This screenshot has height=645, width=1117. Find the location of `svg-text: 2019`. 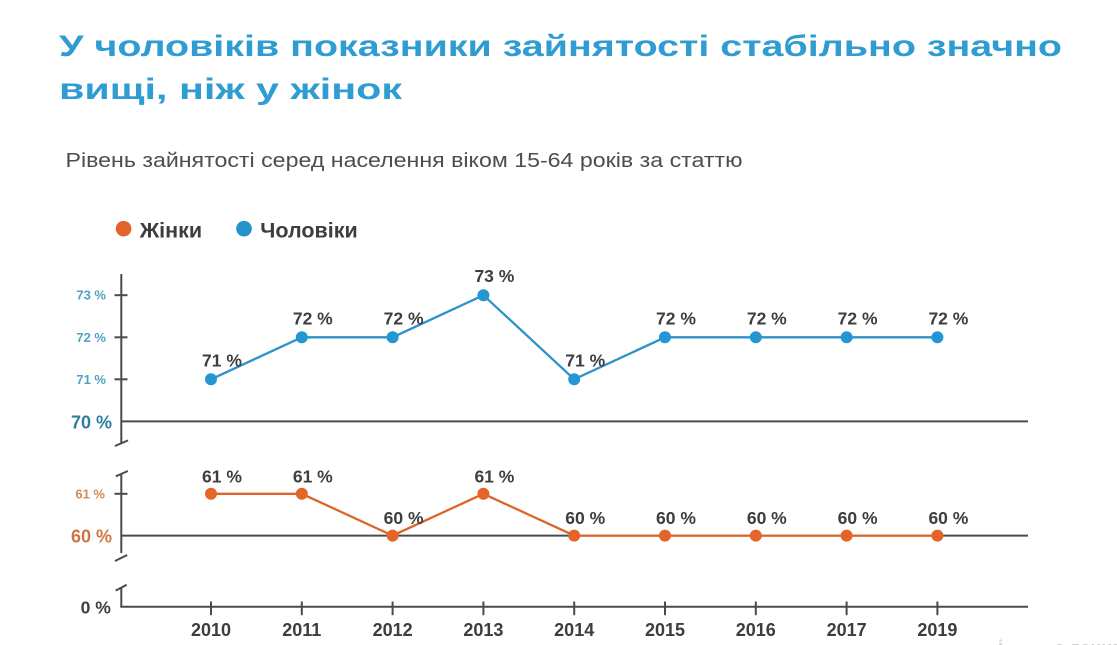

svg-text: 2019 is located at coordinates (937, 630).